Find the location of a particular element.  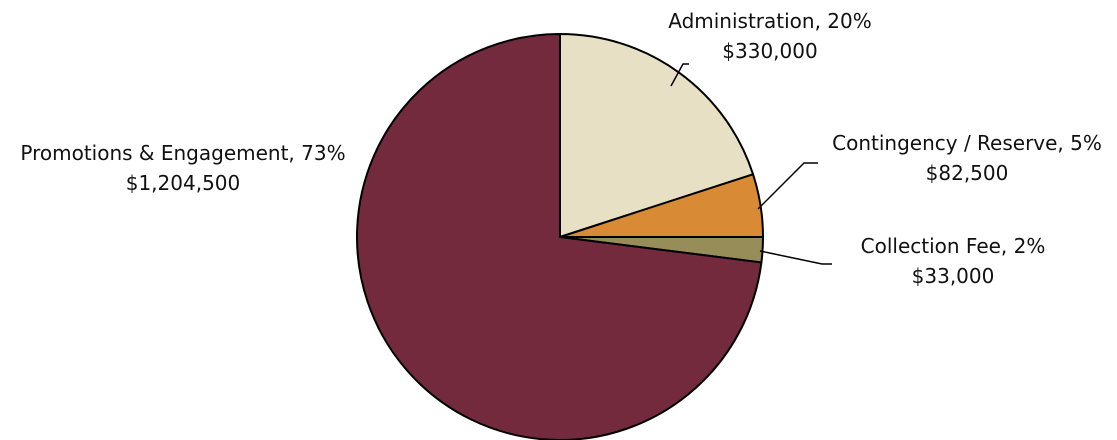

label-administration-name: Administration, 20% is located at coordinates (770, 21).